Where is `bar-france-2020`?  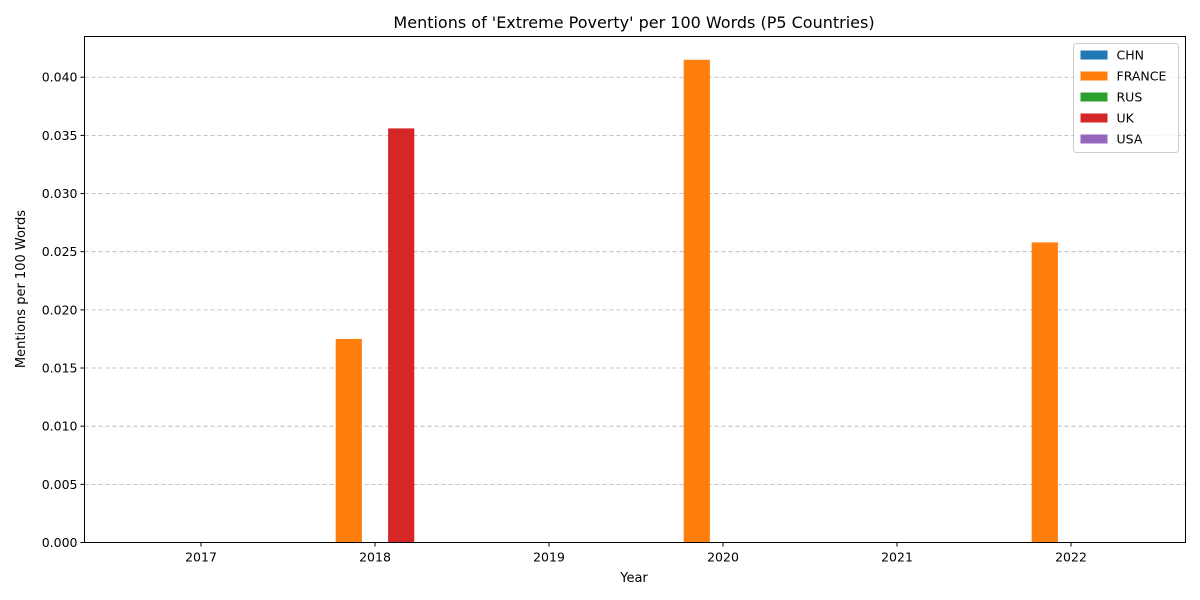 bar-france-2020 is located at coordinates (696, 301).